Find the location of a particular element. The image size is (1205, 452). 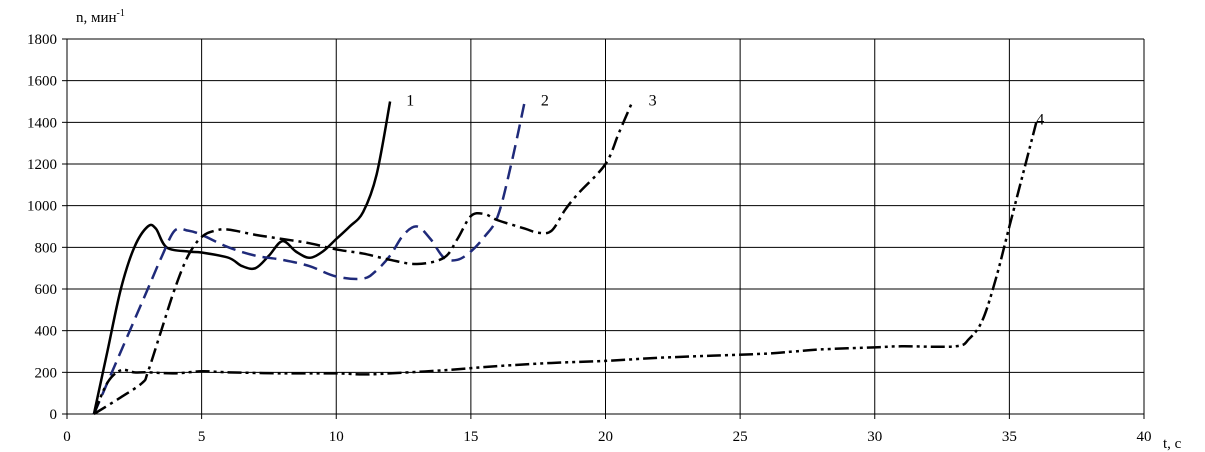

x-tick-label: 10 is located at coordinates (336, 437).